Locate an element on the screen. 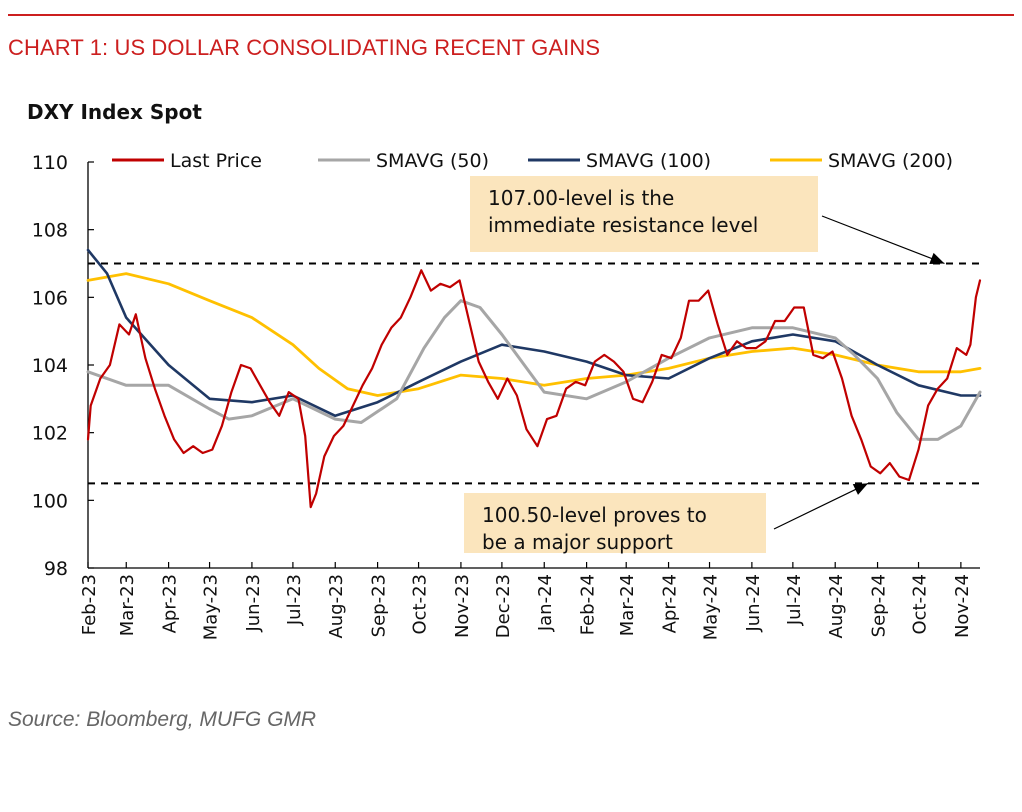  y-tick-label: 100 is located at coordinates (50, 501).